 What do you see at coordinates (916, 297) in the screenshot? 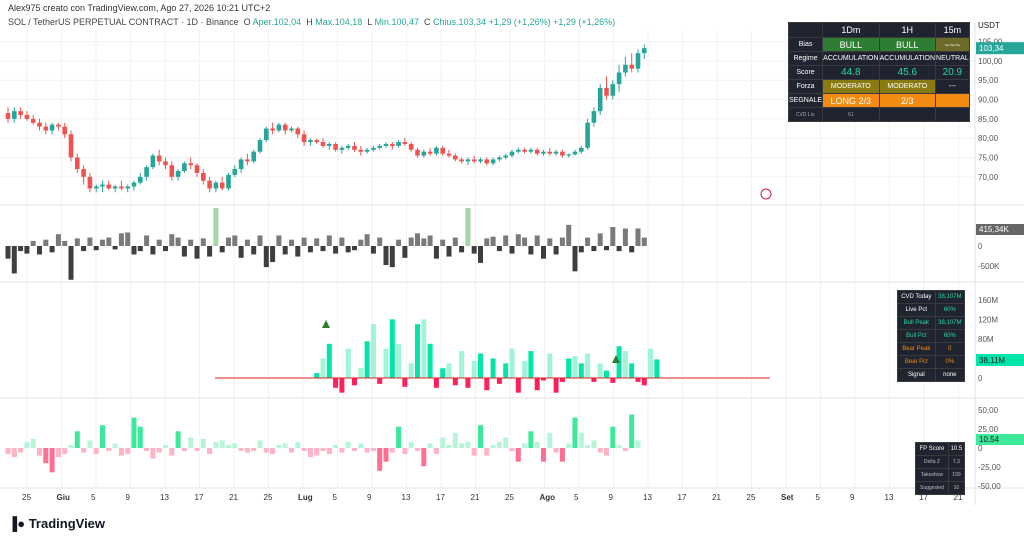
I see `cvd-today-label: CVD Today` at bounding box center [916, 297].